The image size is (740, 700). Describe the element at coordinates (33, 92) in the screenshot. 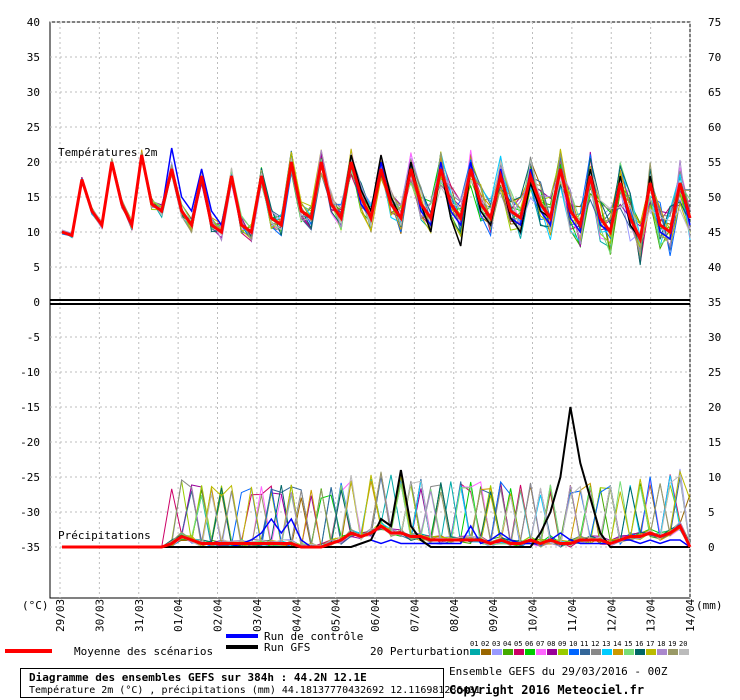

I see `left-tick-label: 30` at that location.